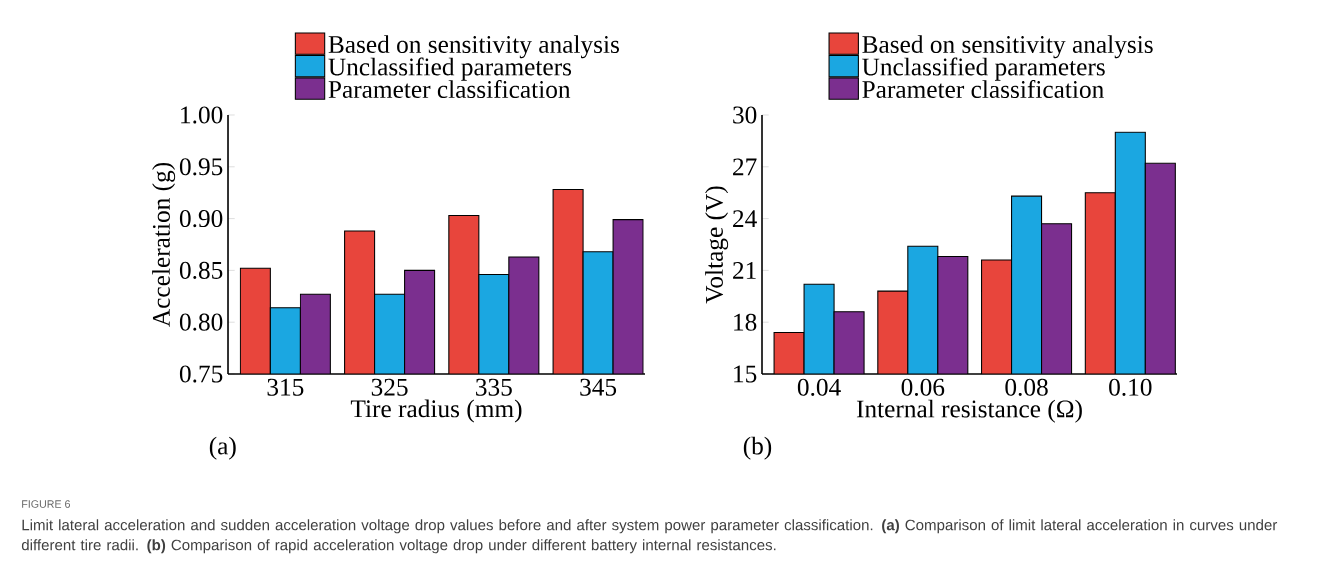 Image resolution: width=1325 pixels, height=581 pixels. What do you see at coordinates (745, 374) in the screenshot?
I see `y-tick-label: 15` at bounding box center [745, 374].